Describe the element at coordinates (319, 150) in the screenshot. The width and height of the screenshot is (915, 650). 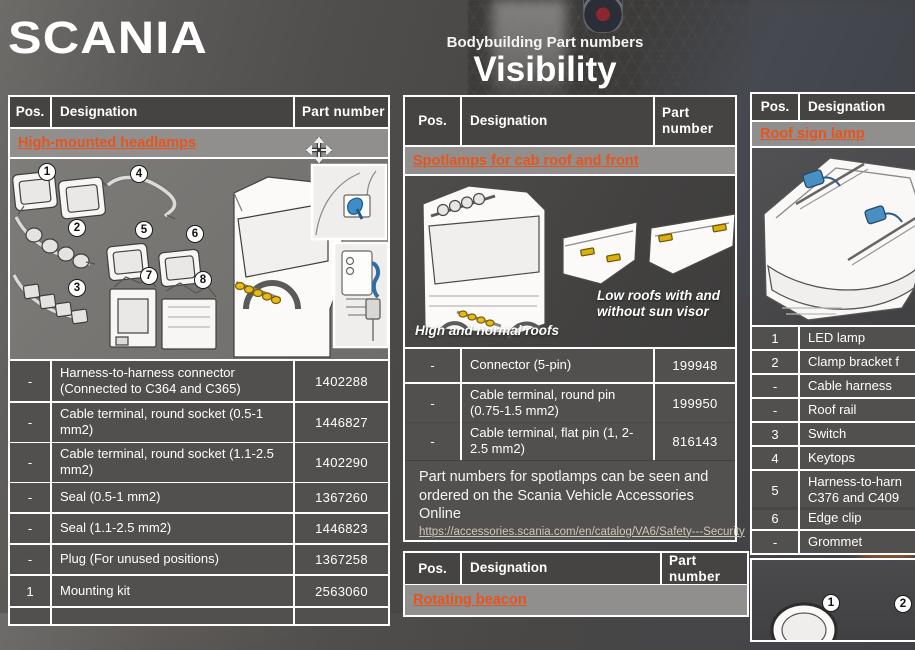
I see `move-cursor-icon` at that location.